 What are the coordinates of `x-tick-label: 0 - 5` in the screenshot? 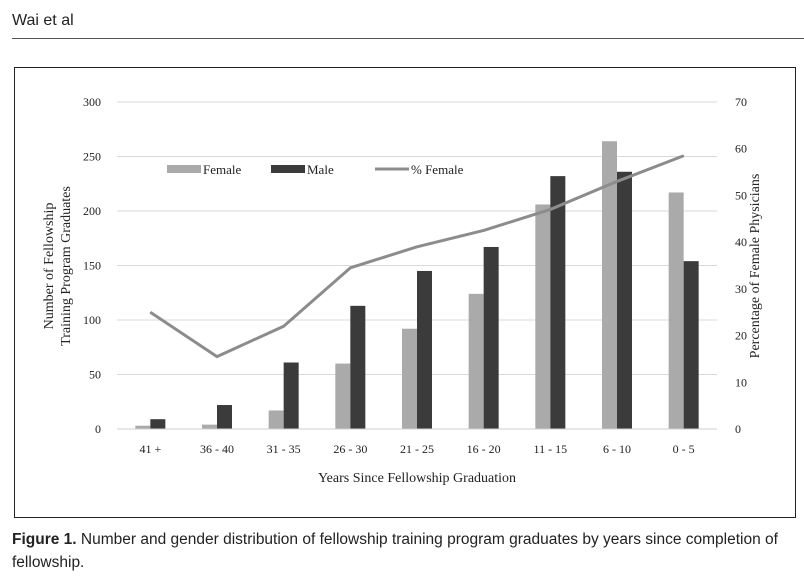 It's located at (684, 449).